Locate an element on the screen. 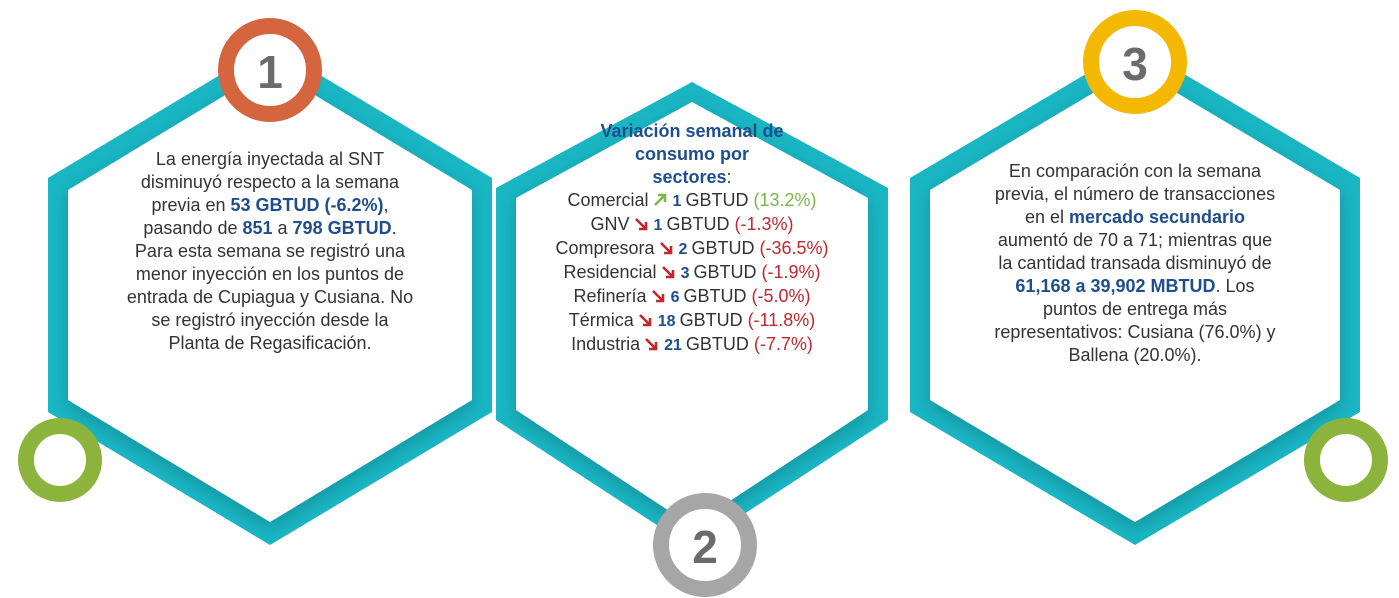 This screenshot has width=1399, height=598. text: a is located at coordinates (282, 228).